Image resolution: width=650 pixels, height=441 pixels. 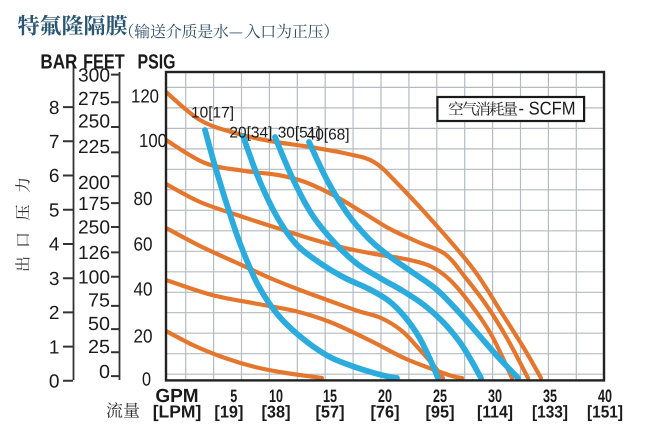 What do you see at coordinates (177, 412) in the screenshot?
I see `svg-text: [LPM]` at bounding box center [177, 412].